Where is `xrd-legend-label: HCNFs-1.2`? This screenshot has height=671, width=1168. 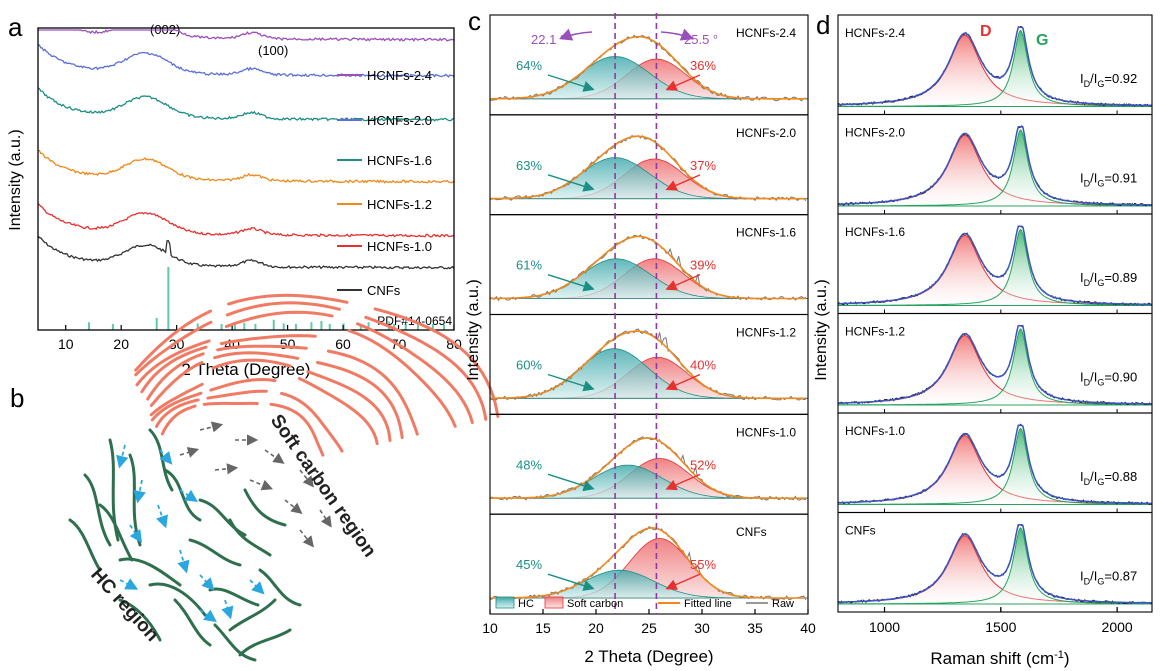 xrd-legend-label: HCNFs-1.2 is located at coordinates (399, 204).